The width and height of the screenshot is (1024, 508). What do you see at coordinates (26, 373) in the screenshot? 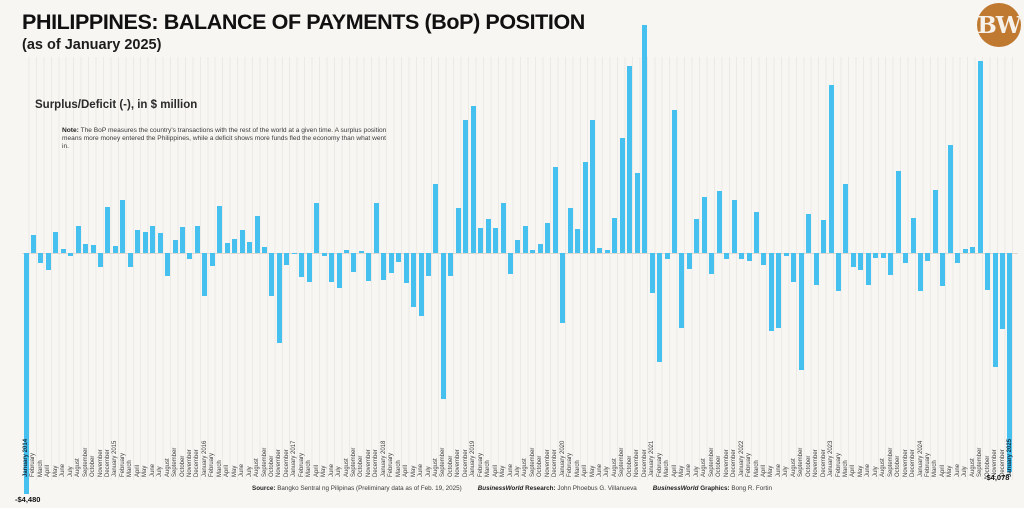
I see `bar-january-2014` at bounding box center [26, 373].